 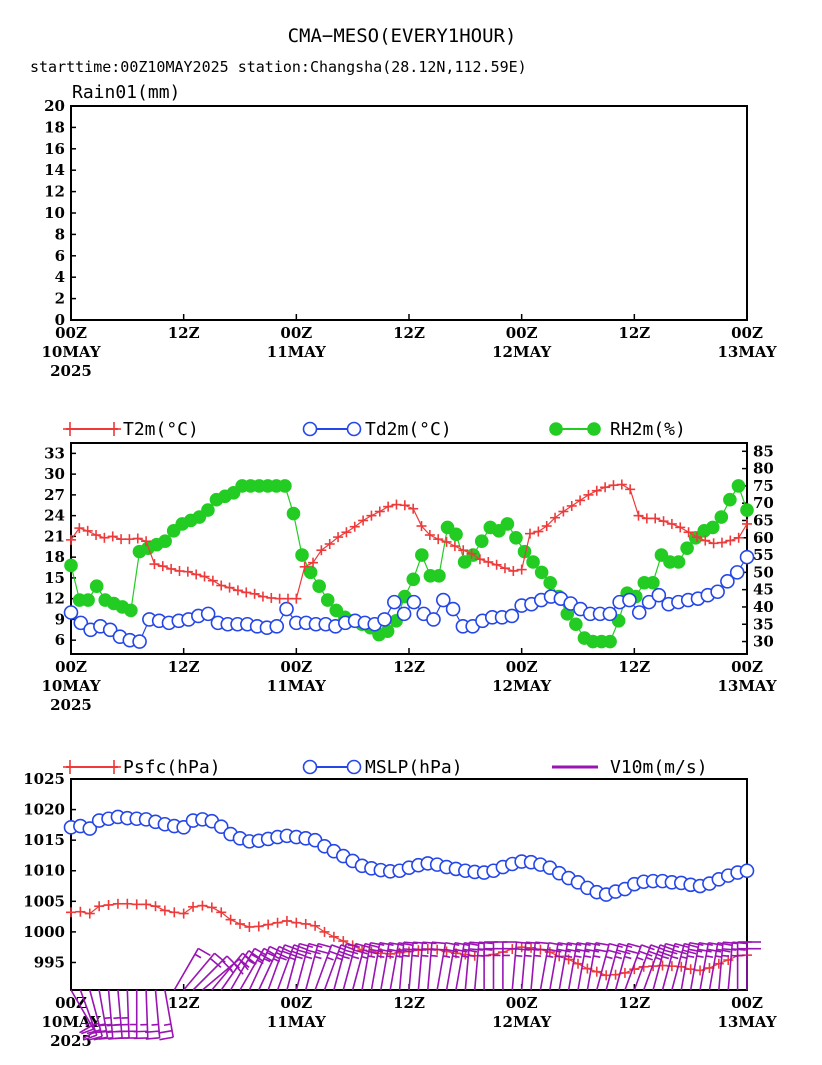 I want to click on rain-ytick-label: 16, so click(x=54, y=149).